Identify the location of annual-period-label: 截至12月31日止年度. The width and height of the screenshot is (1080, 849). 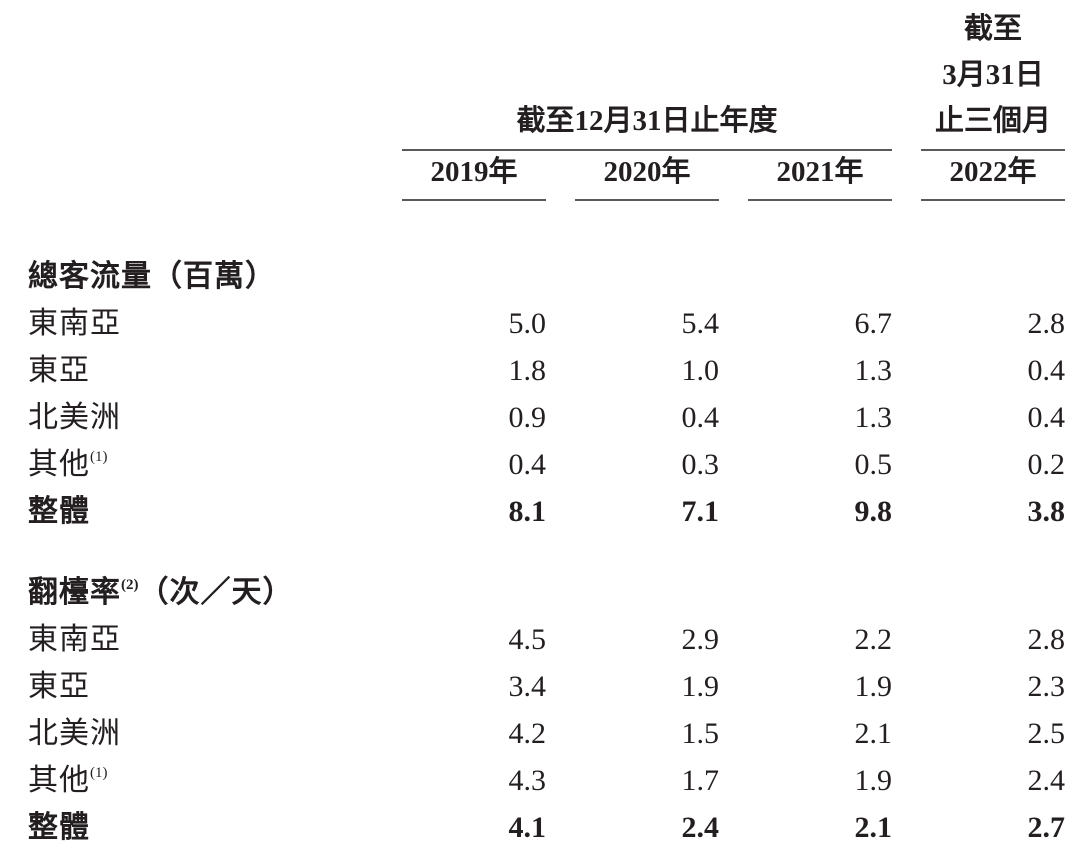
(647, 124).